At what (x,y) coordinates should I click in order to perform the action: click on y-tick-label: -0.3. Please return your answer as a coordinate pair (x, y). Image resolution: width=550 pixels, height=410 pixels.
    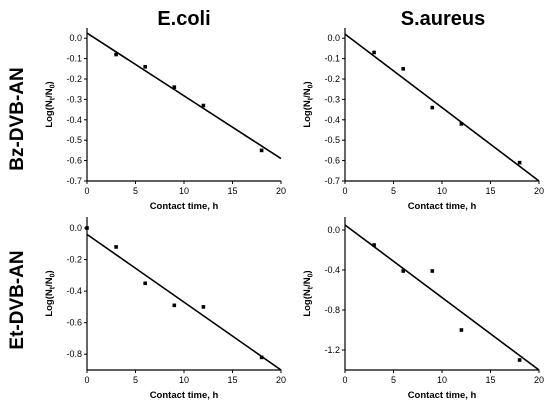
    Looking at the image, I should click on (332, 99).